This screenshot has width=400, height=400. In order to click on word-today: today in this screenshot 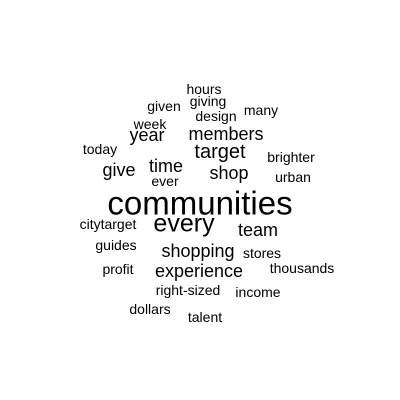, I will do `click(100, 149)`.